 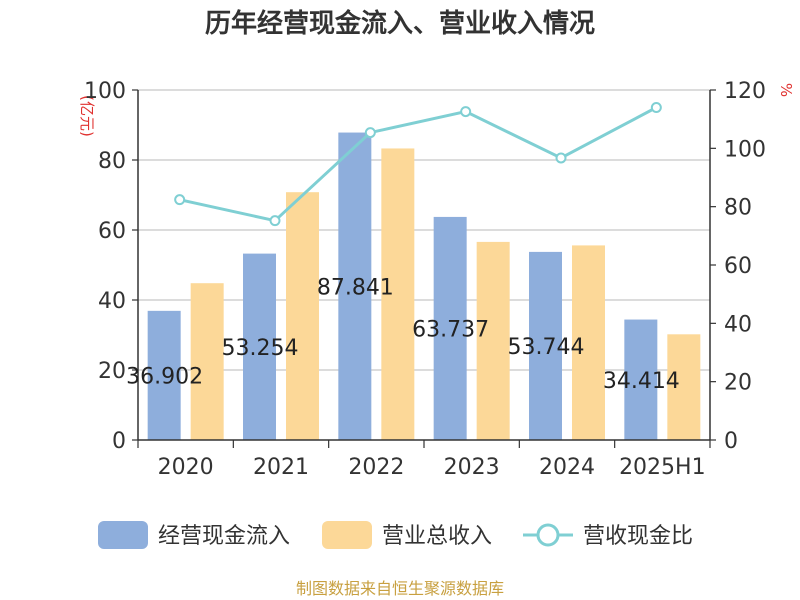 What do you see at coordinates (112, 231) in the screenshot?
I see `left-tick-label: 60` at bounding box center [112, 231].